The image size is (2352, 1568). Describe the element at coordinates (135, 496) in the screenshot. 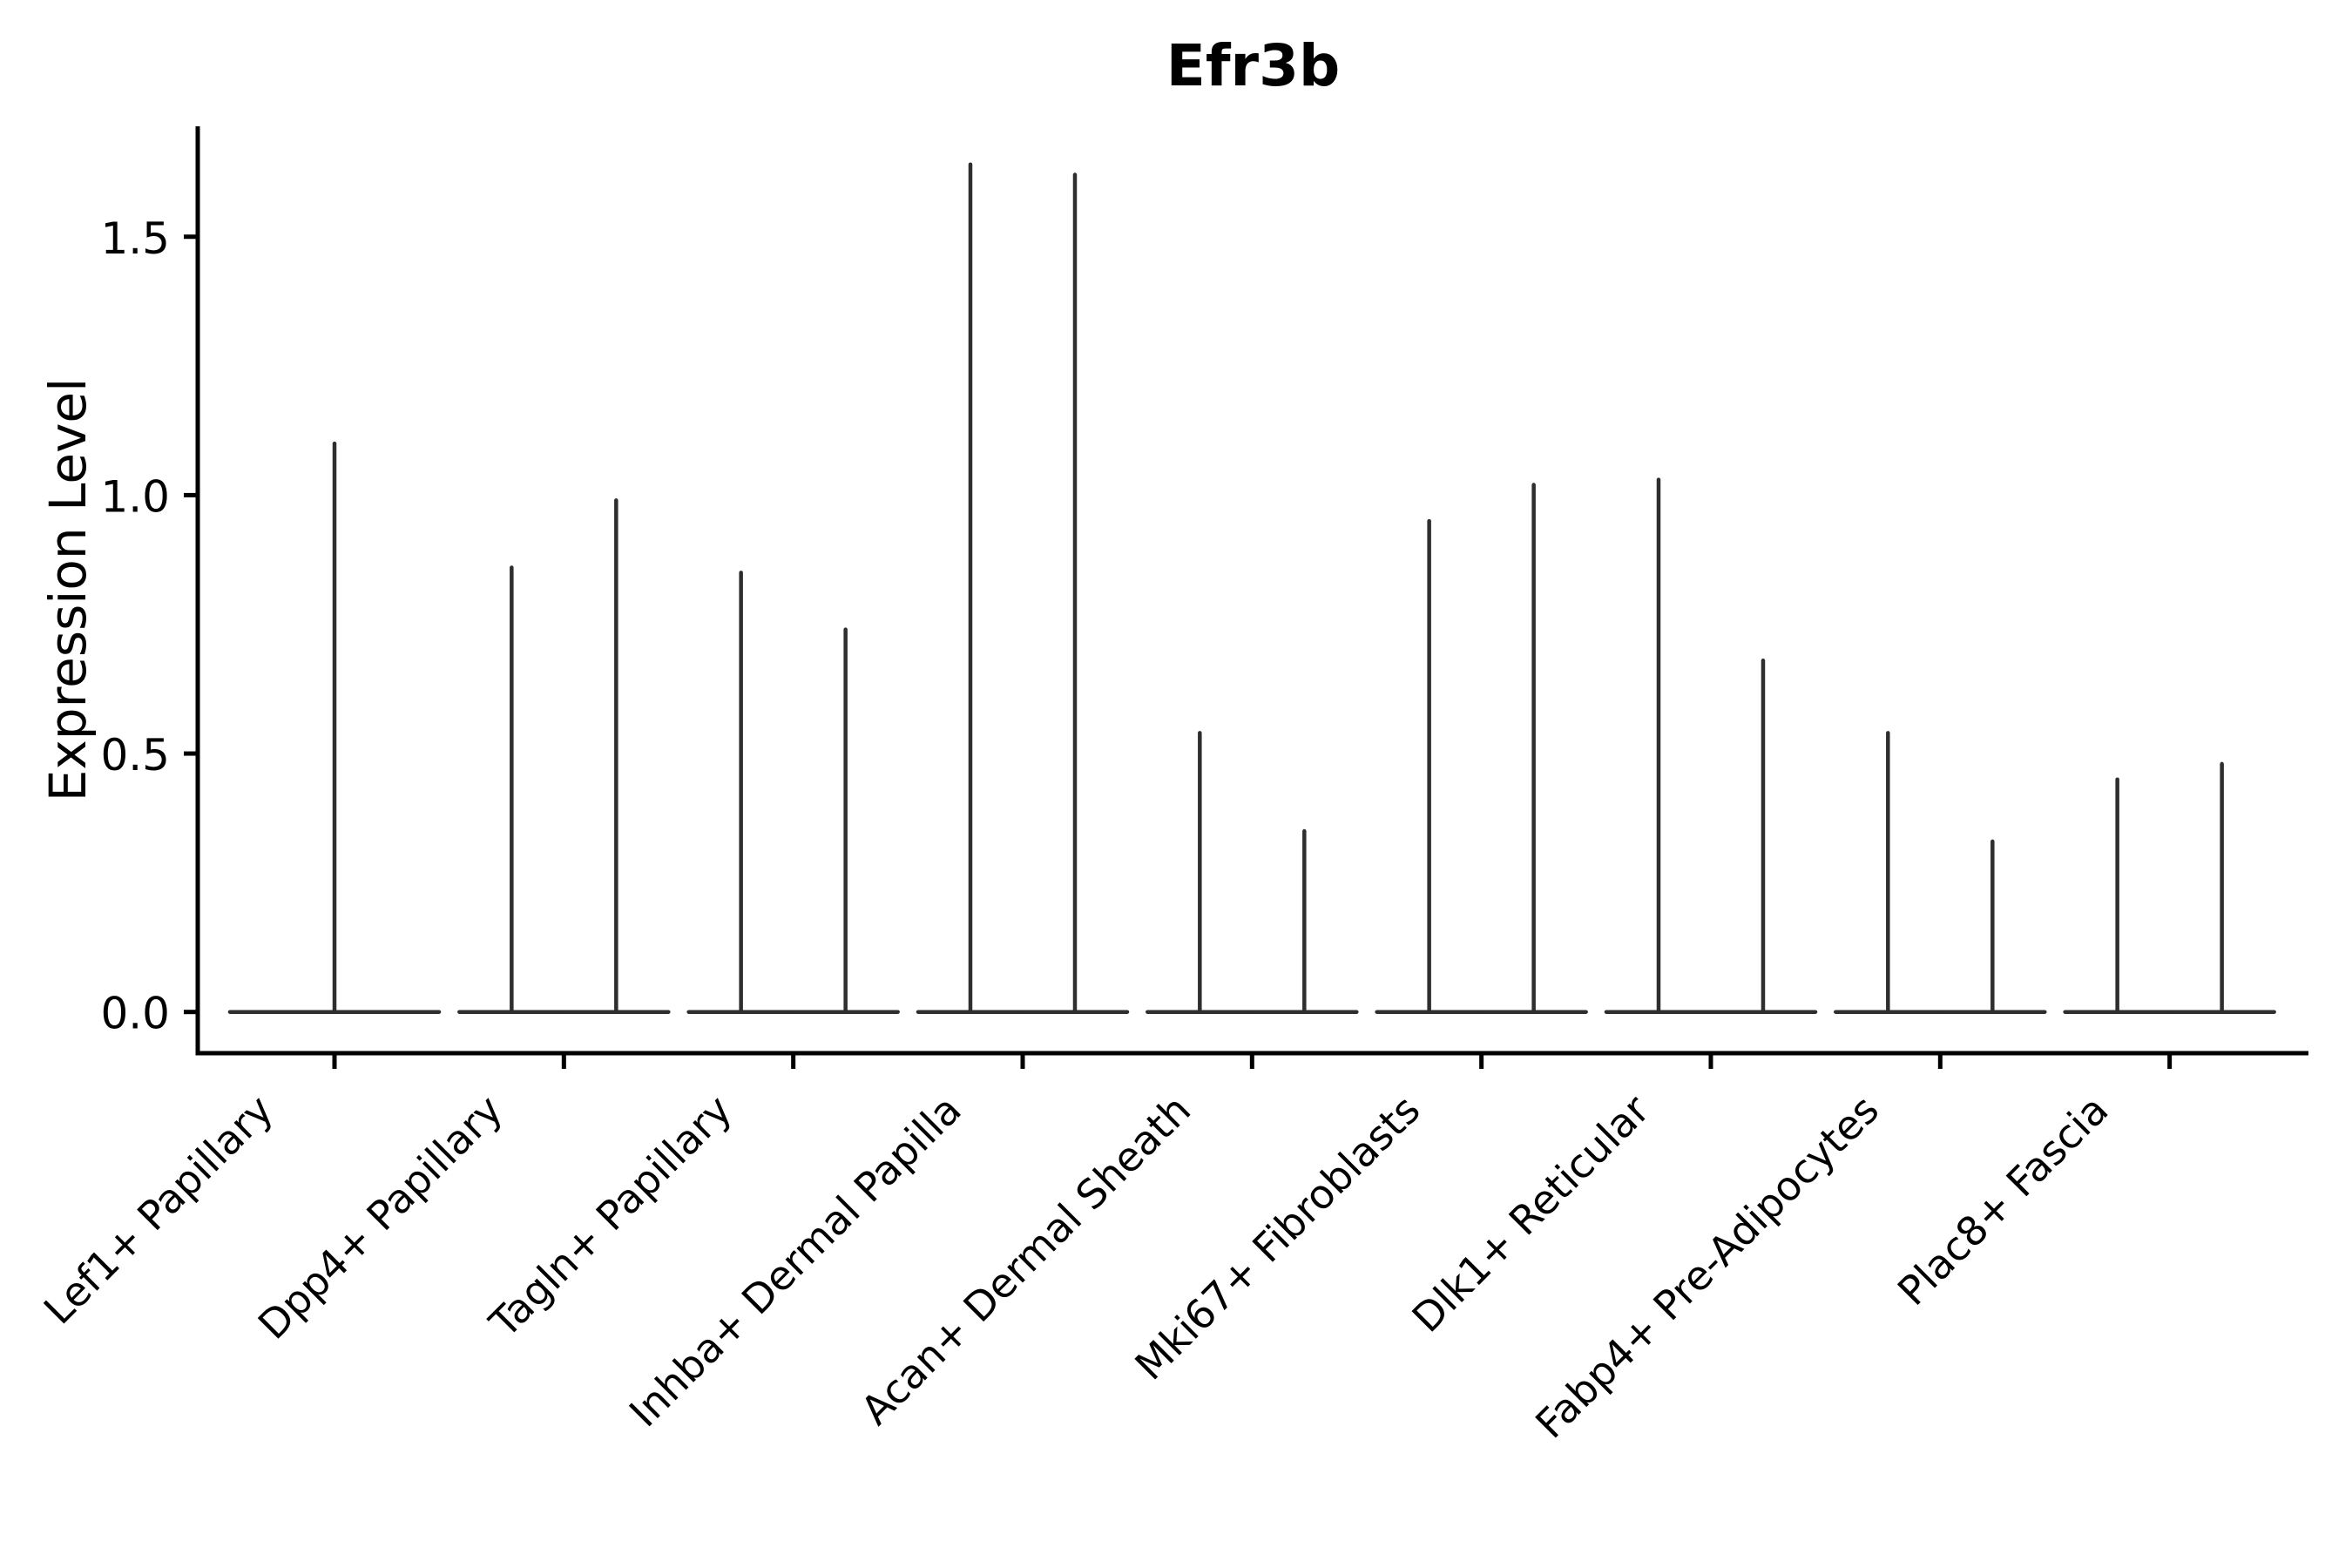

I see `y-tick-label: 1.0` at that location.